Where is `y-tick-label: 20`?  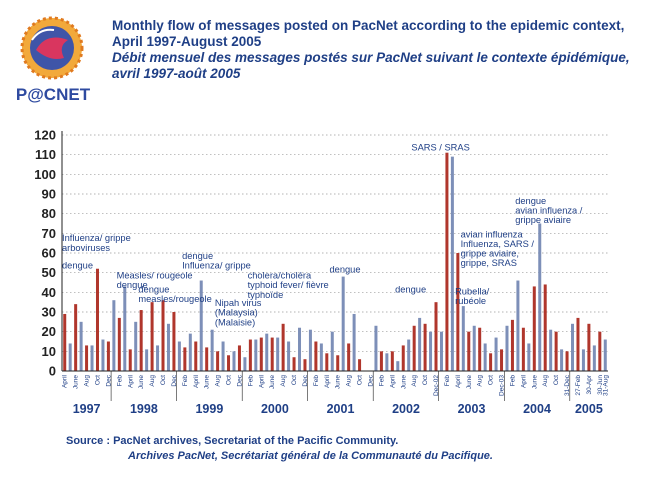
y-tick-label: 20 is located at coordinates (49, 331).